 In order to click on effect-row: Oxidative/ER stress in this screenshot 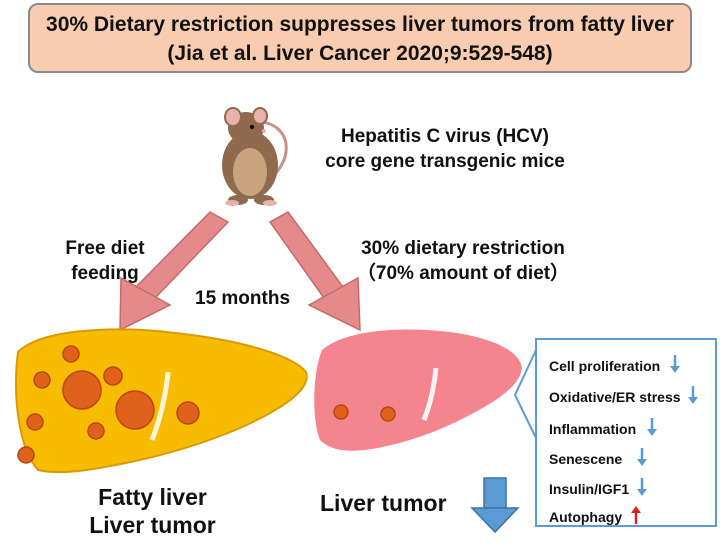, I will do `click(624, 393)`.